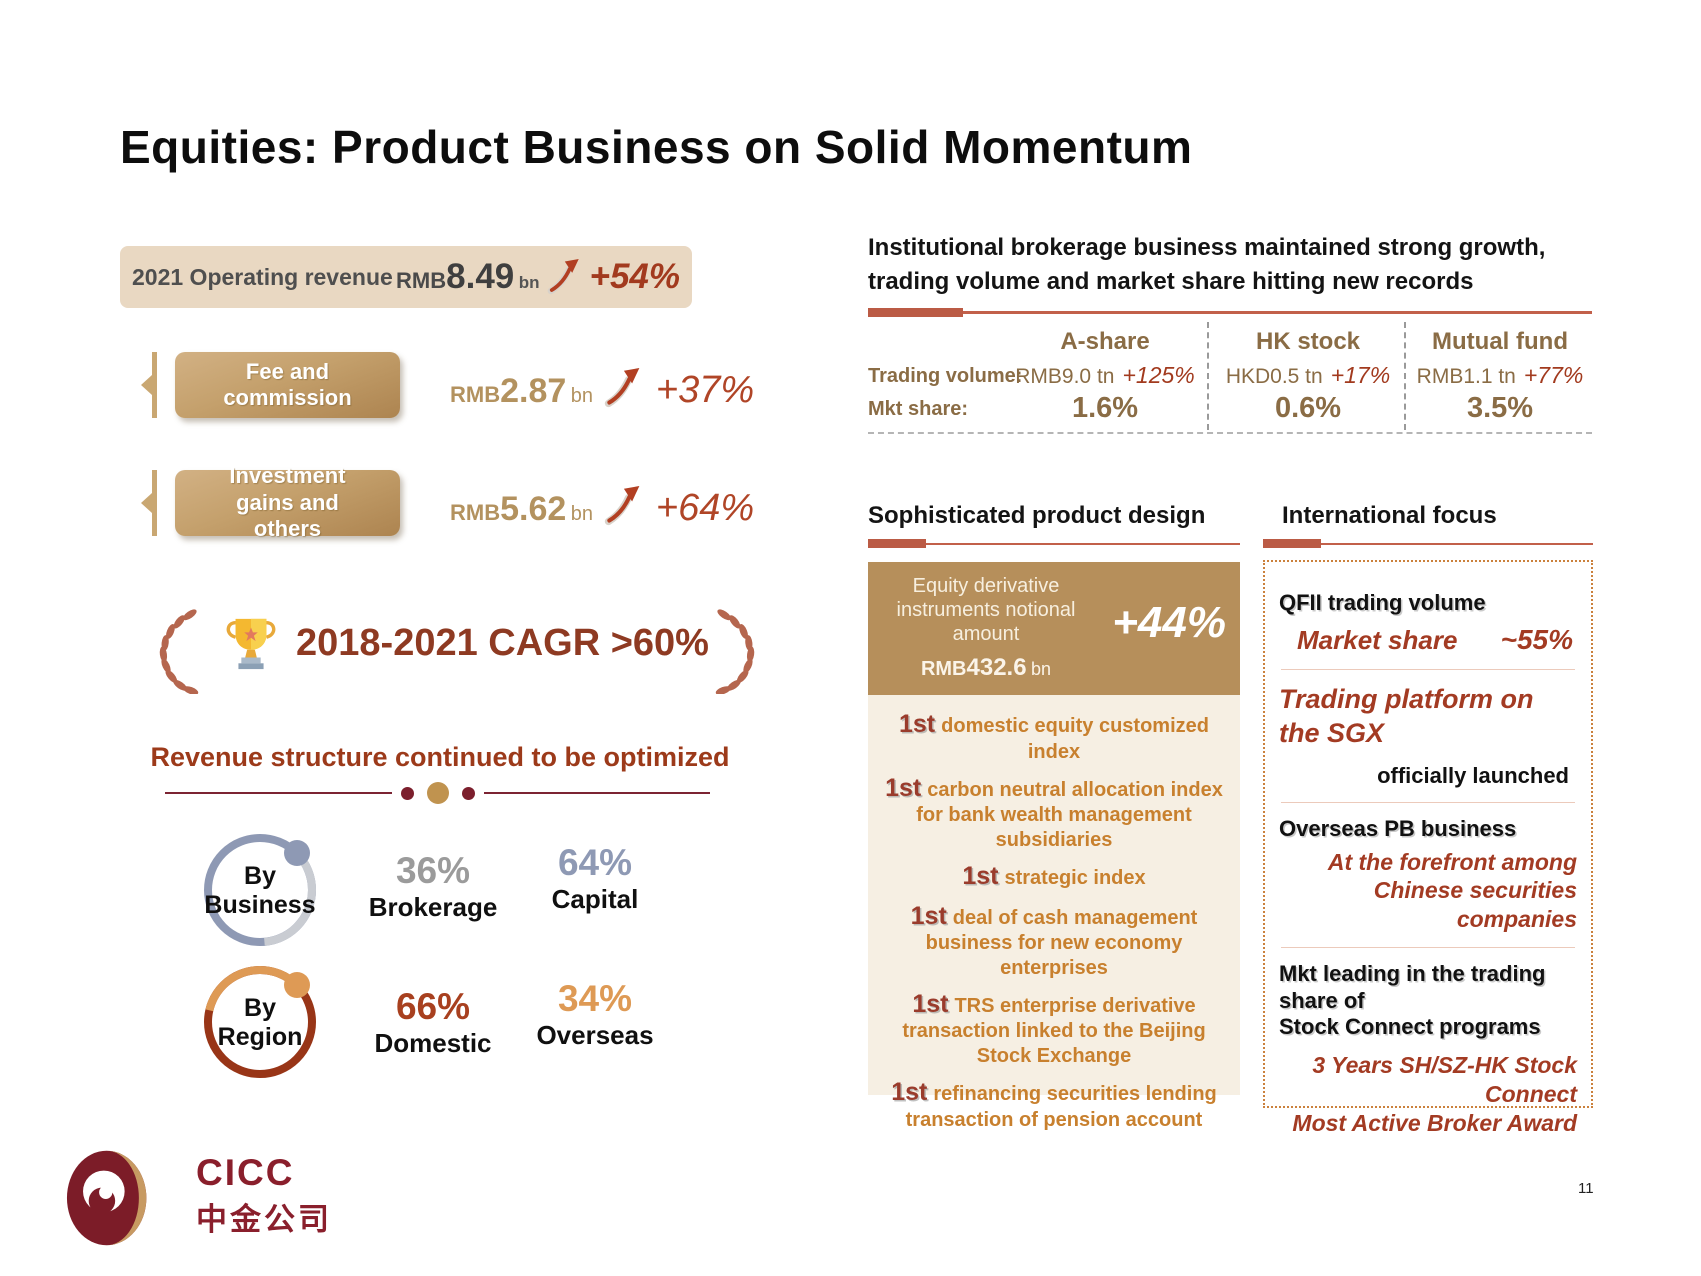 The image size is (1701, 1276). I want to click on volume-value: HKD0.5 tn, so click(1274, 376).